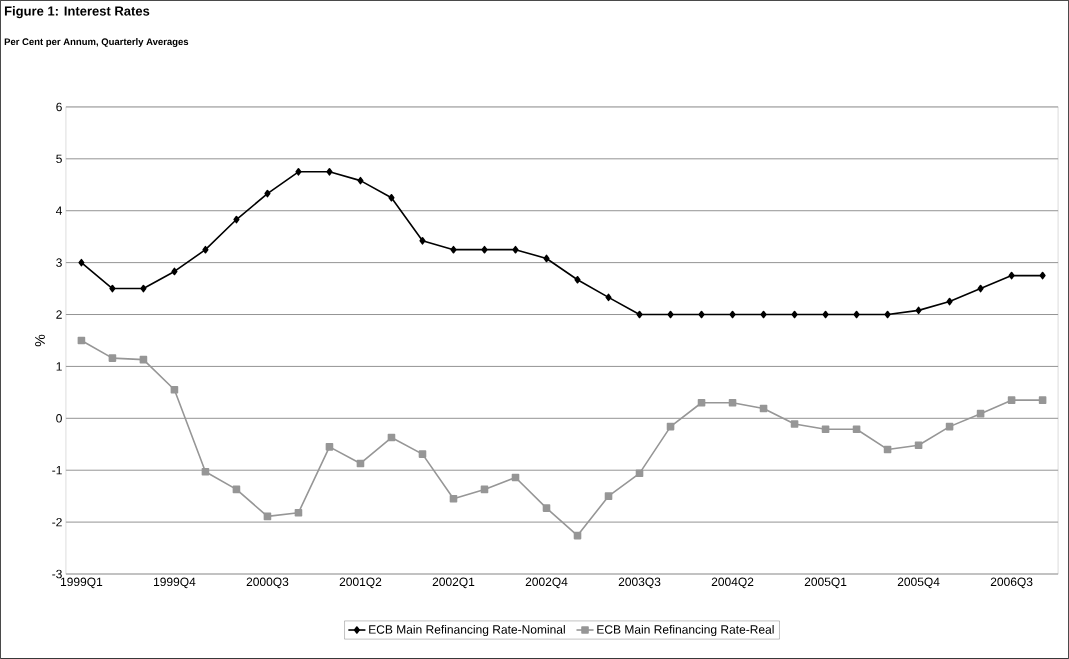 This screenshot has width=1069, height=659. What do you see at coordinates (546, 583) in the screenshot?
I see `x-tick-label: 2002Q4` at bounding box center [546, 583].